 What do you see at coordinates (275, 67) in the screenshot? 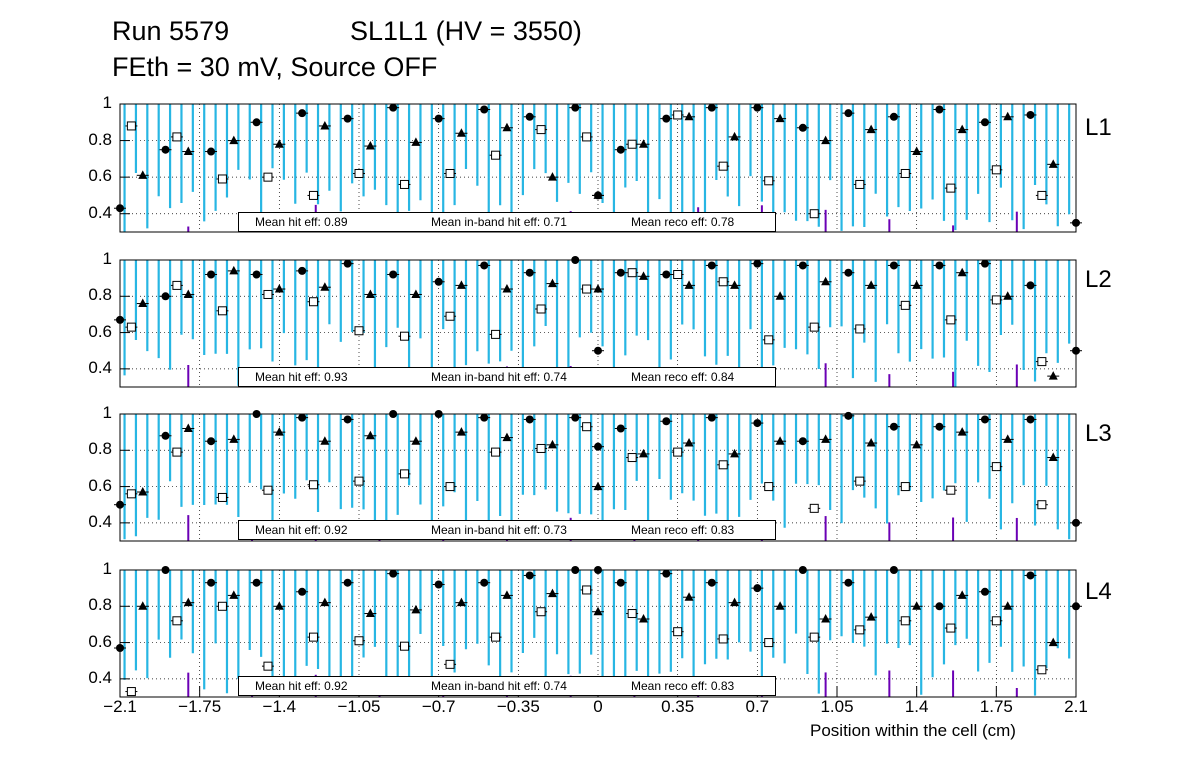
I see `conditions-title: FEth = 30 mV, Source OFF` at bounding box center [275, 67].